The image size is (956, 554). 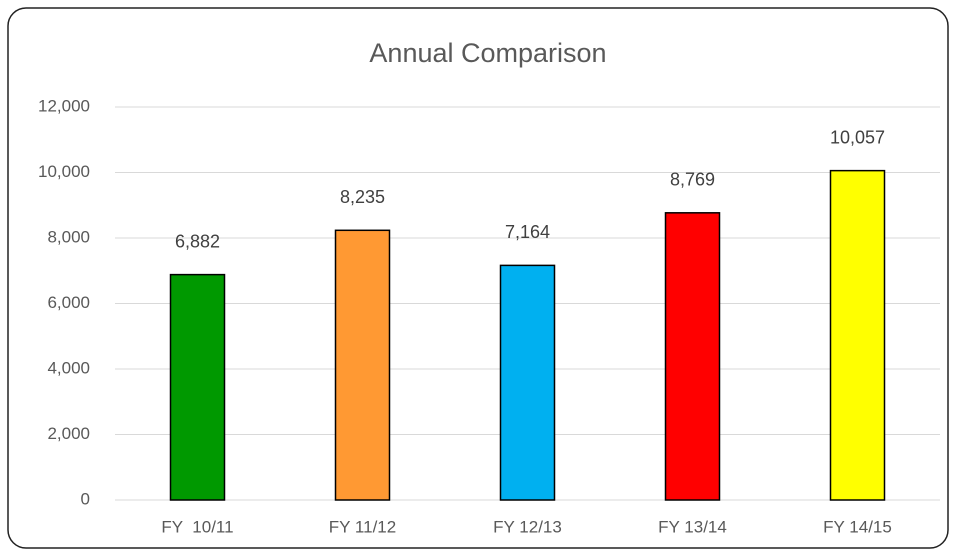 I want to click on y-tick-label: 12,000, so click(x=64, y=105).